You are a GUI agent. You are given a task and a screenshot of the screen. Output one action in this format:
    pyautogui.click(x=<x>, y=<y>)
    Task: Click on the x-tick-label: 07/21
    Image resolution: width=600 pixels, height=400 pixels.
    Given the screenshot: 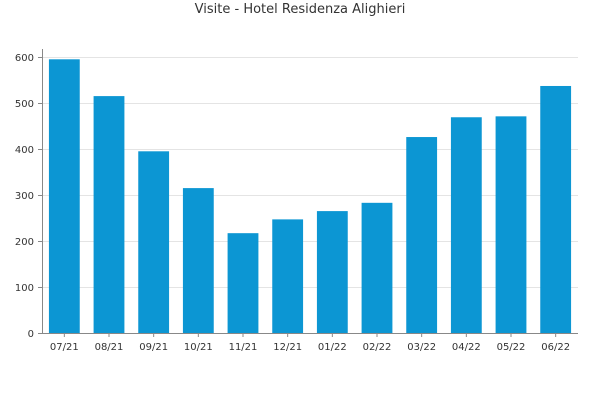 What is the action you would take?
    pyautogui.click(x=64, y=347)
    